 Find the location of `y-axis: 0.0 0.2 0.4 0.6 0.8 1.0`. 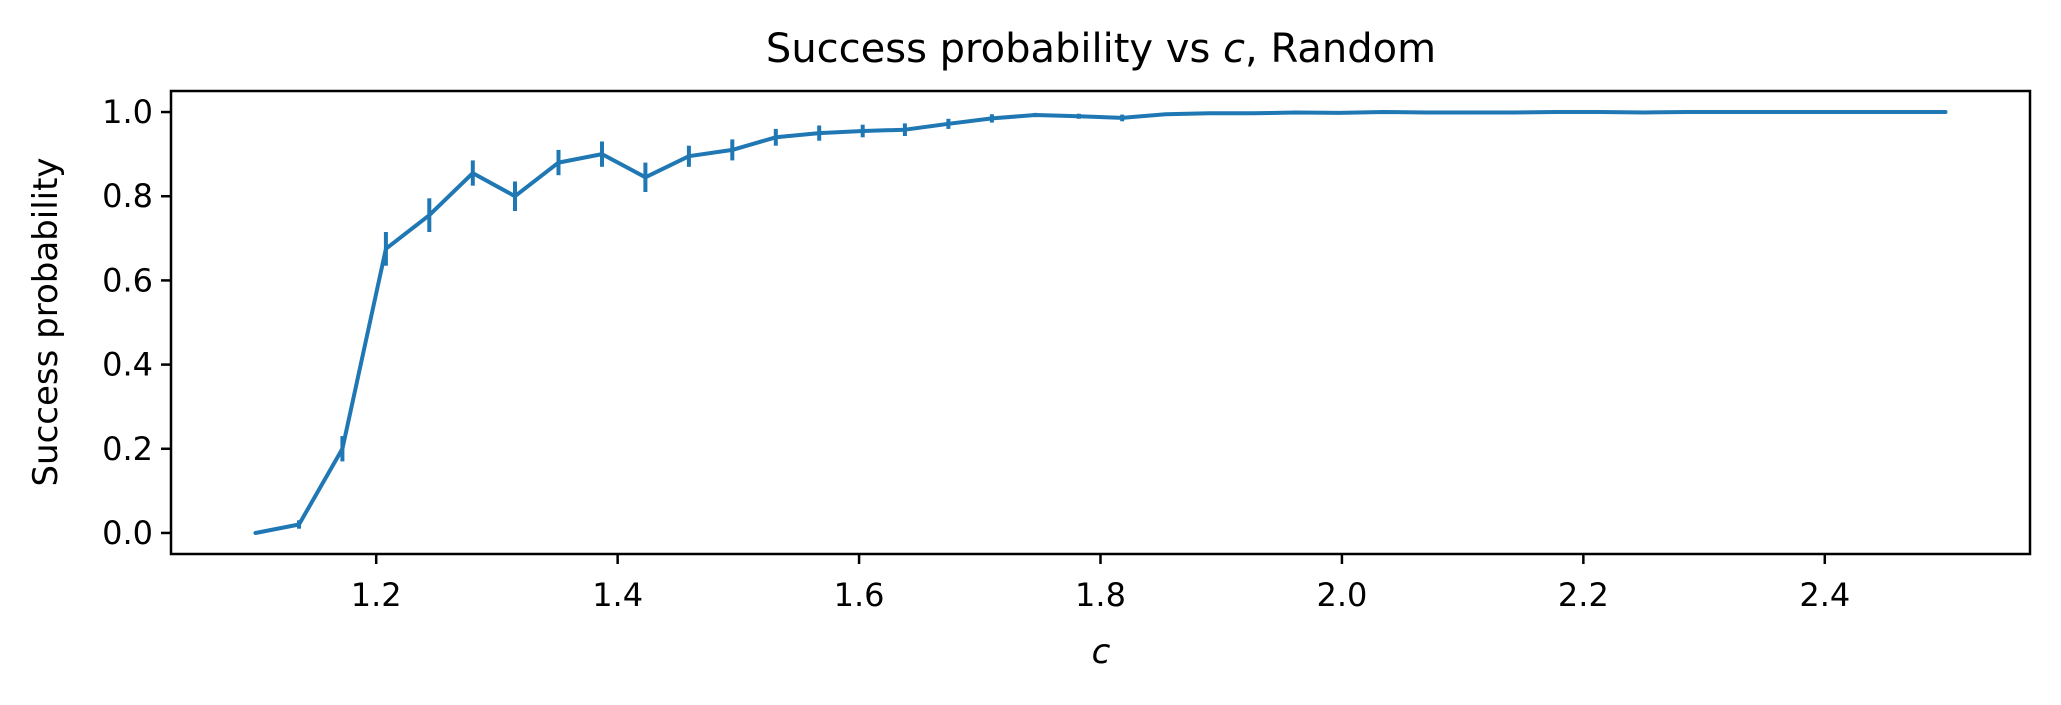

y-axis: 0.0 0.2 0.4 0.6 0.8 1.0 is located at coordinates (136, 322).